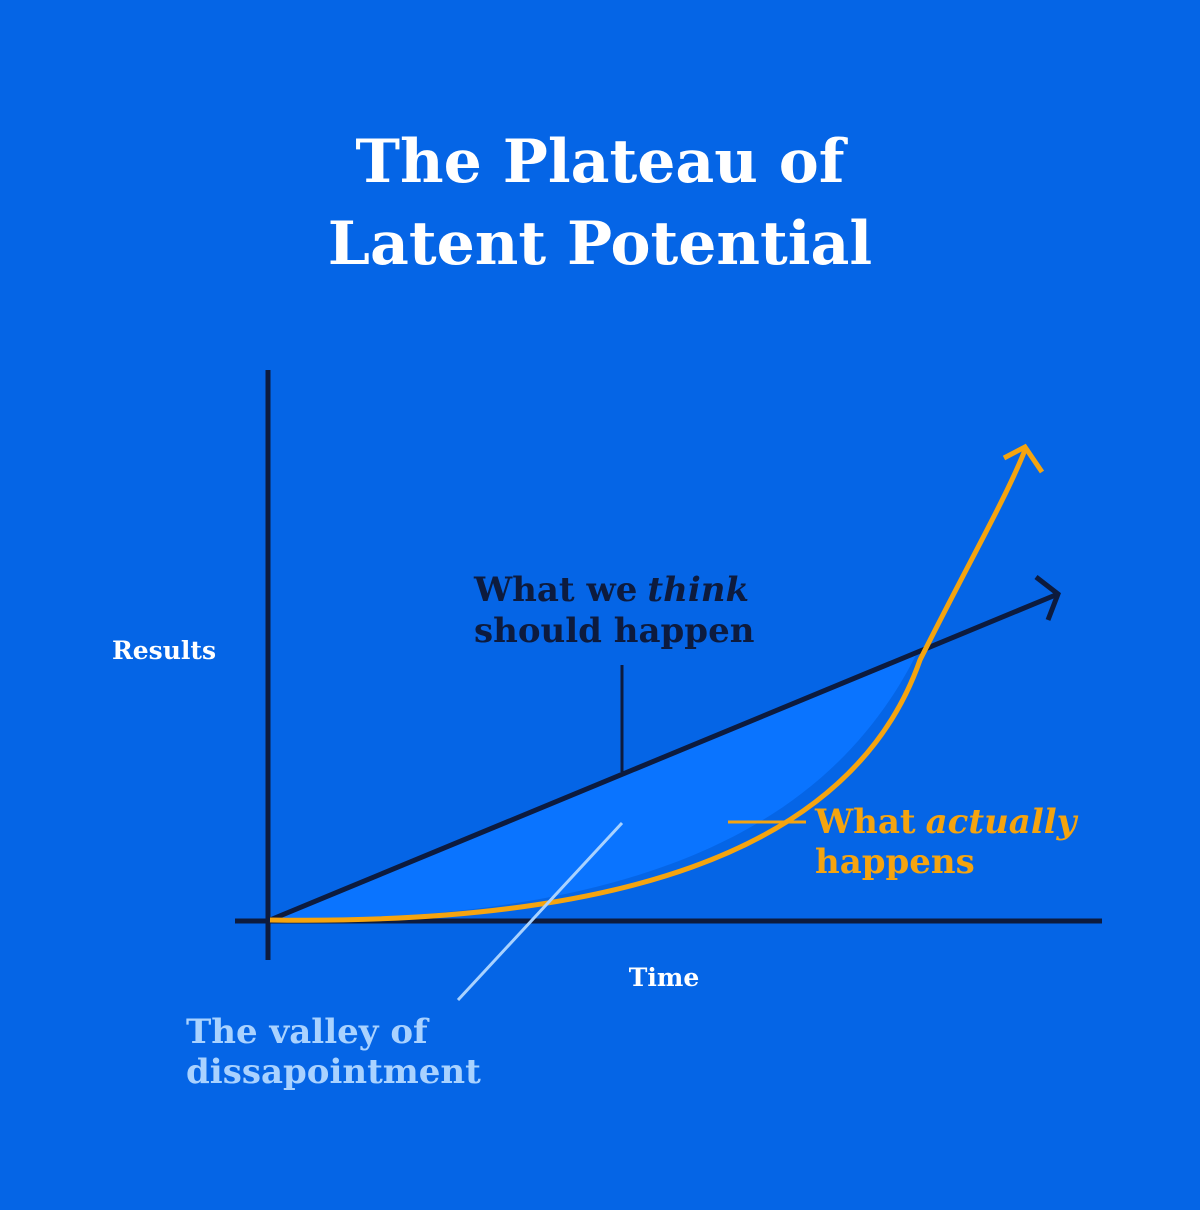 This screenshot has height=1210, width=1200. I want to click on expected-arrow, so click(1048, 598).